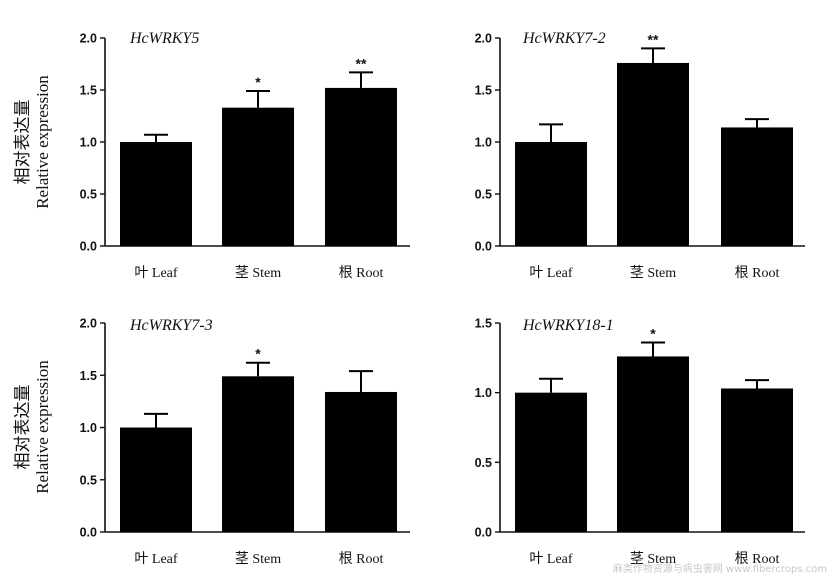 The width and height of the screenshot is (831, 579). Describe the element at coordinates (719, 569) in the screenshot. I see `watermark: 麻类作物资源与病虫害网 www.fibercrops.com` at that location.